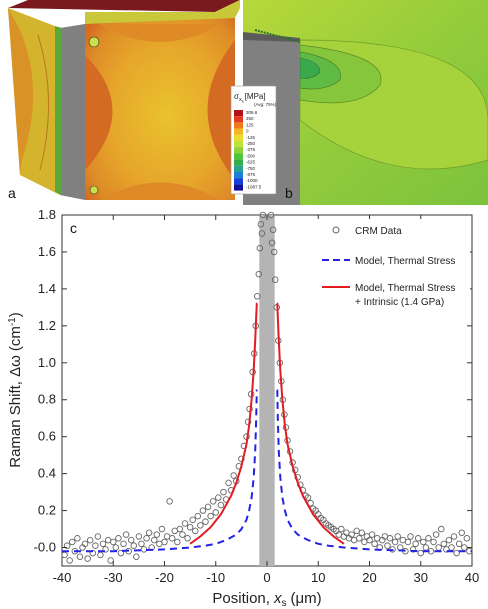 The width and height of the screenshot is (488, 609). I want to click on cube-top-edge, so click(162, 12).